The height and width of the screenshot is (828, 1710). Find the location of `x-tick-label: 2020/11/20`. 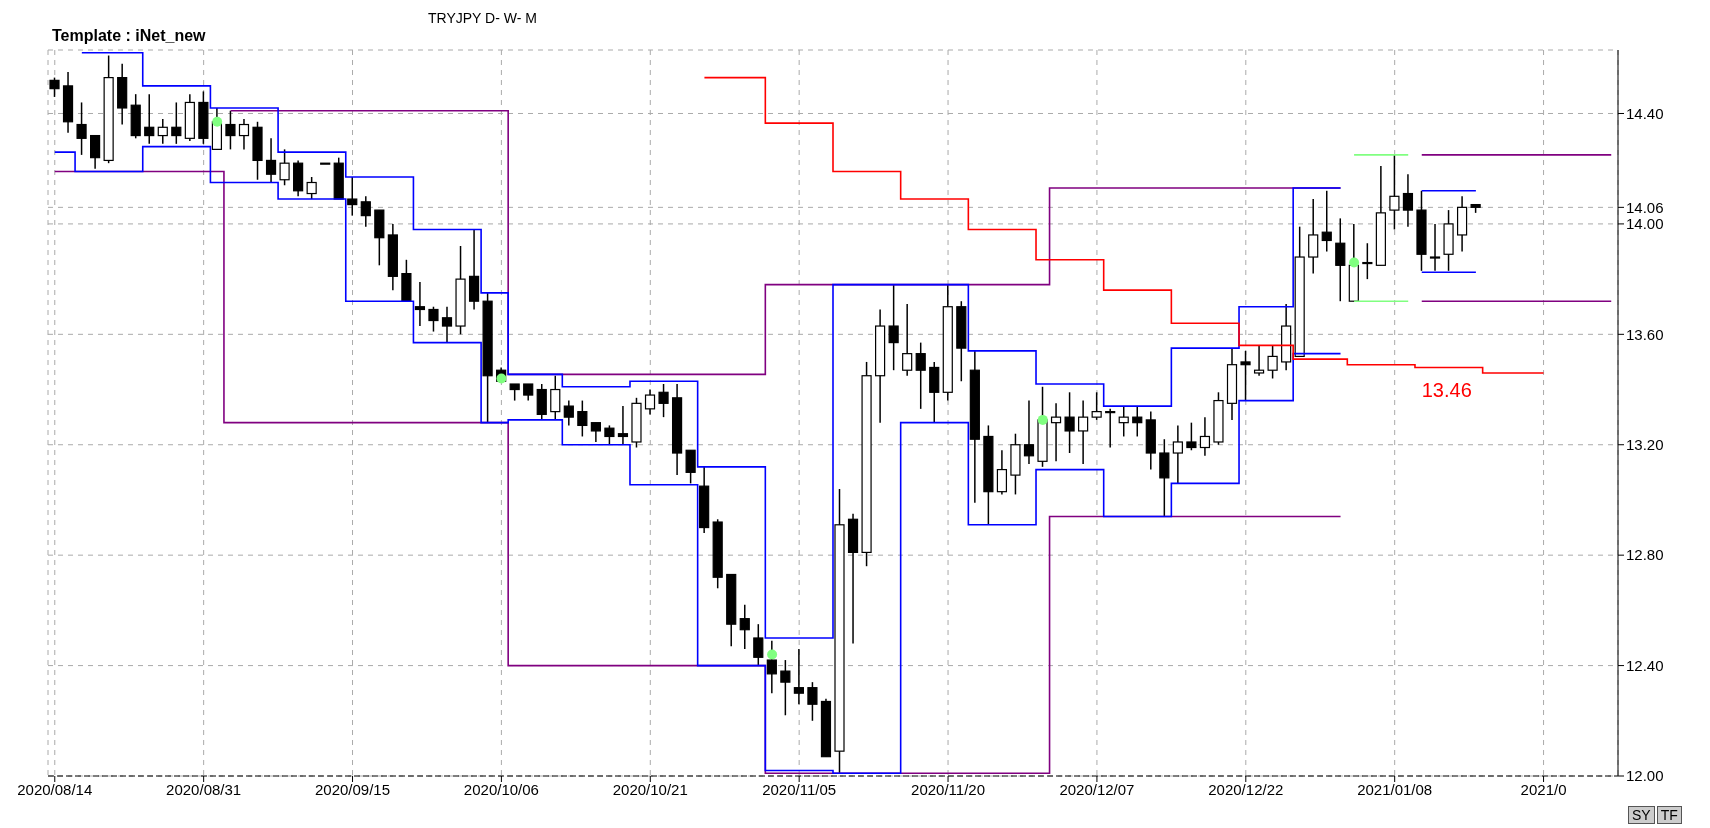

x-tick-label: 2020/11/20 is located at coordinates (948, 789).